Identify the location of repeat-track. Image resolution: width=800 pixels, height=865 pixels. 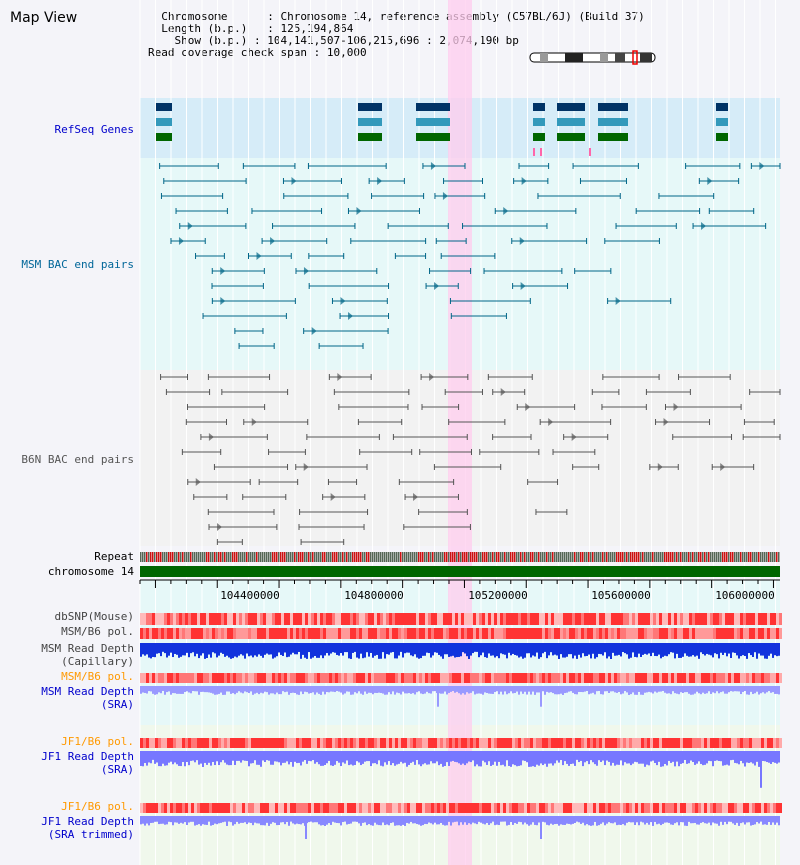
(460, 557).